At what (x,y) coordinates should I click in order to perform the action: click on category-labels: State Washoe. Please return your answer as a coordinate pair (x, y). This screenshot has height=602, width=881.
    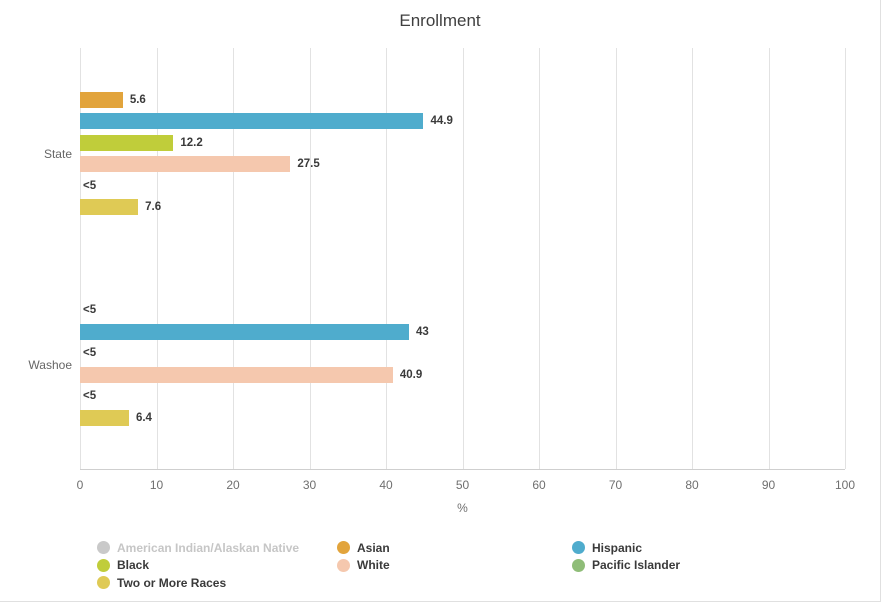
    Looking at the image, I should click on (36, 259).